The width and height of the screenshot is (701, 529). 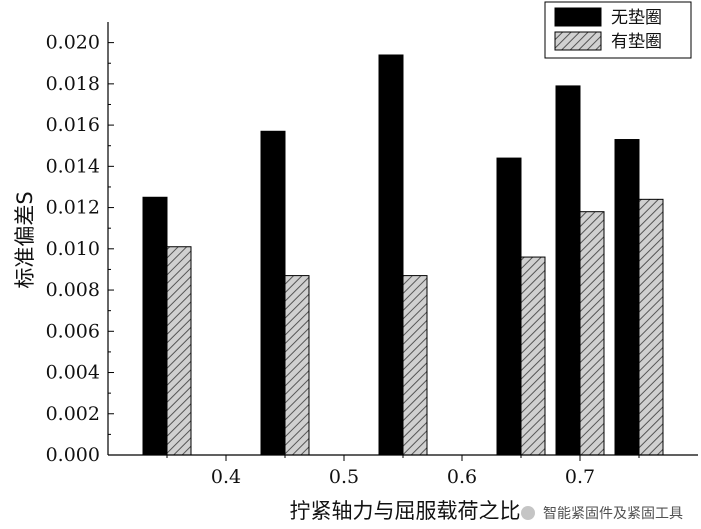 I want to click on y-tick-label: 0.020, so click(x=73, y=43).